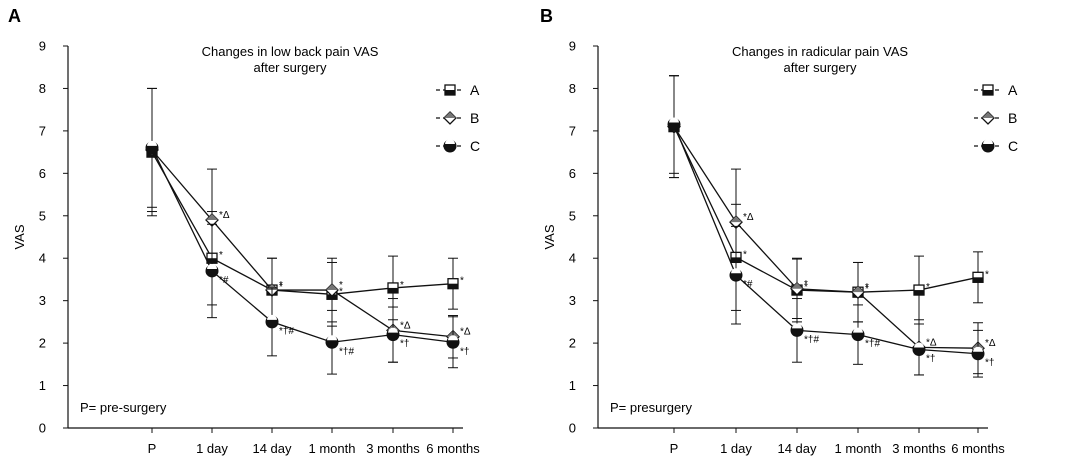 The image size is (1068, 458). I want to click on x-tick-label: P, so click(152, 448).